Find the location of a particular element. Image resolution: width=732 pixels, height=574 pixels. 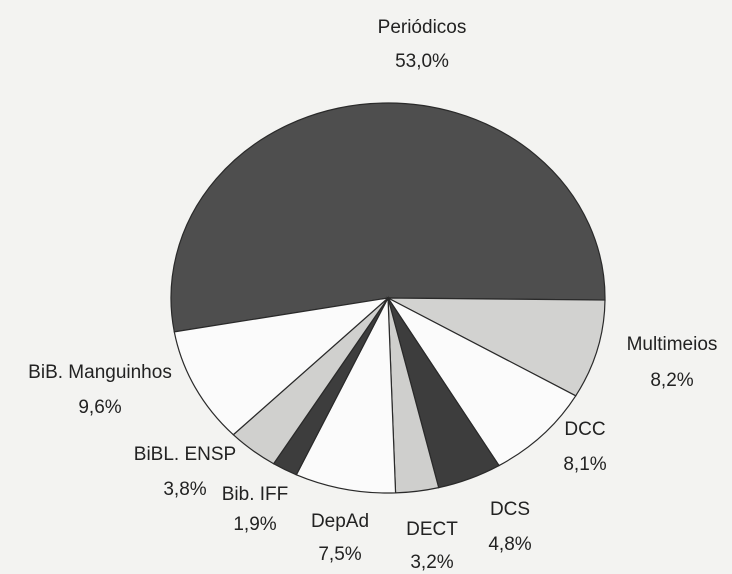

slice-label: DepAd is located at coordinates (340, 521).